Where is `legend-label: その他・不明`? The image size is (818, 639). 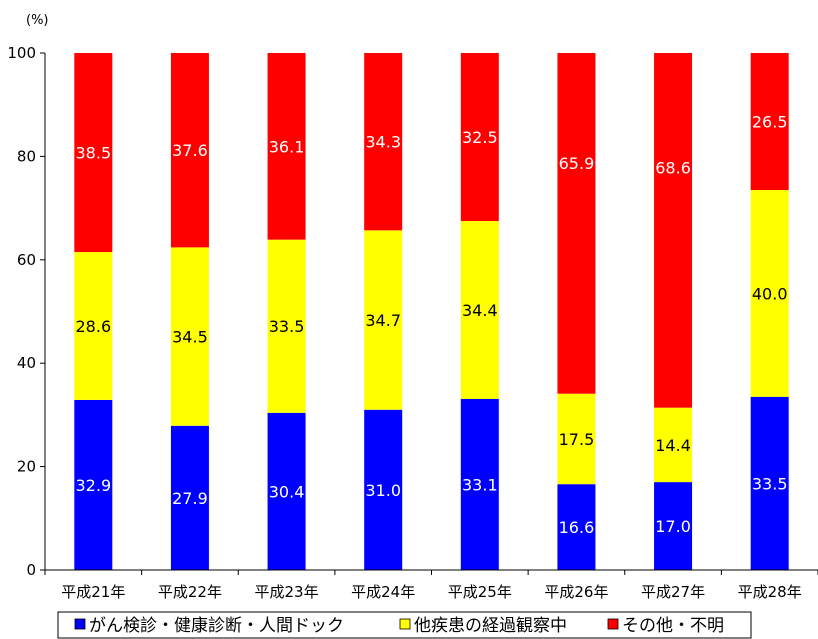
legend-label: その他・不明 is located at coordinates (673, 626).